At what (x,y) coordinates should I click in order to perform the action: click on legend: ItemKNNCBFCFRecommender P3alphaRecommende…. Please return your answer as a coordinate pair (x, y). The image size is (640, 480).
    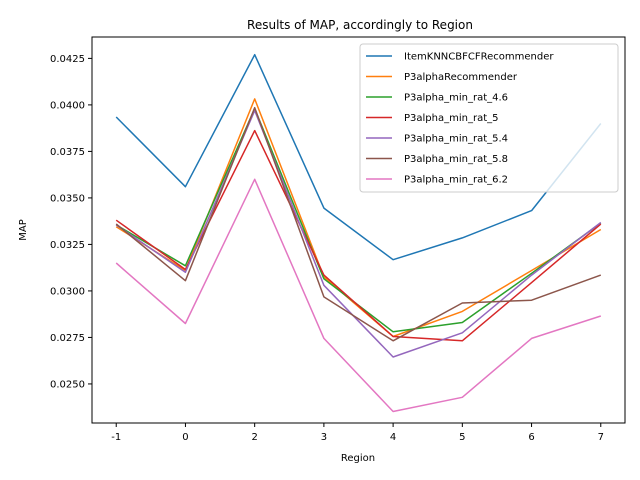
    Looking at the image, I should click on (489, 118).